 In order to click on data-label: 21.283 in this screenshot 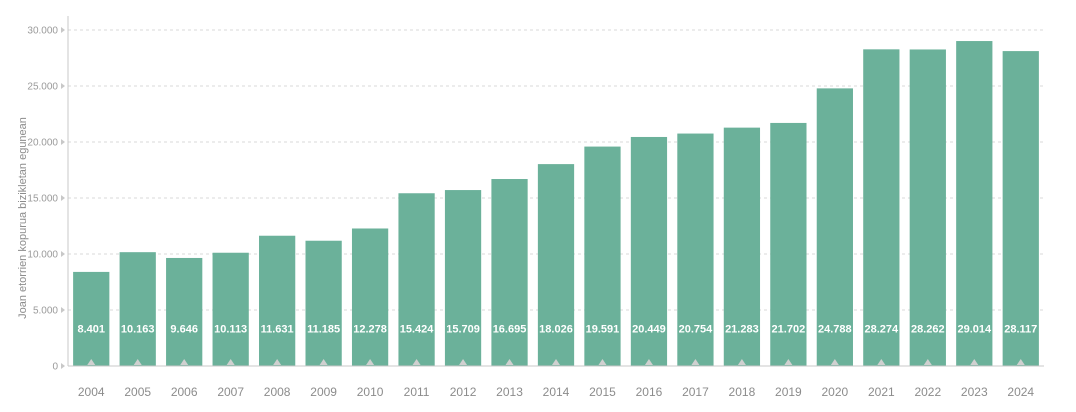, I will do `click(742, 329)`.